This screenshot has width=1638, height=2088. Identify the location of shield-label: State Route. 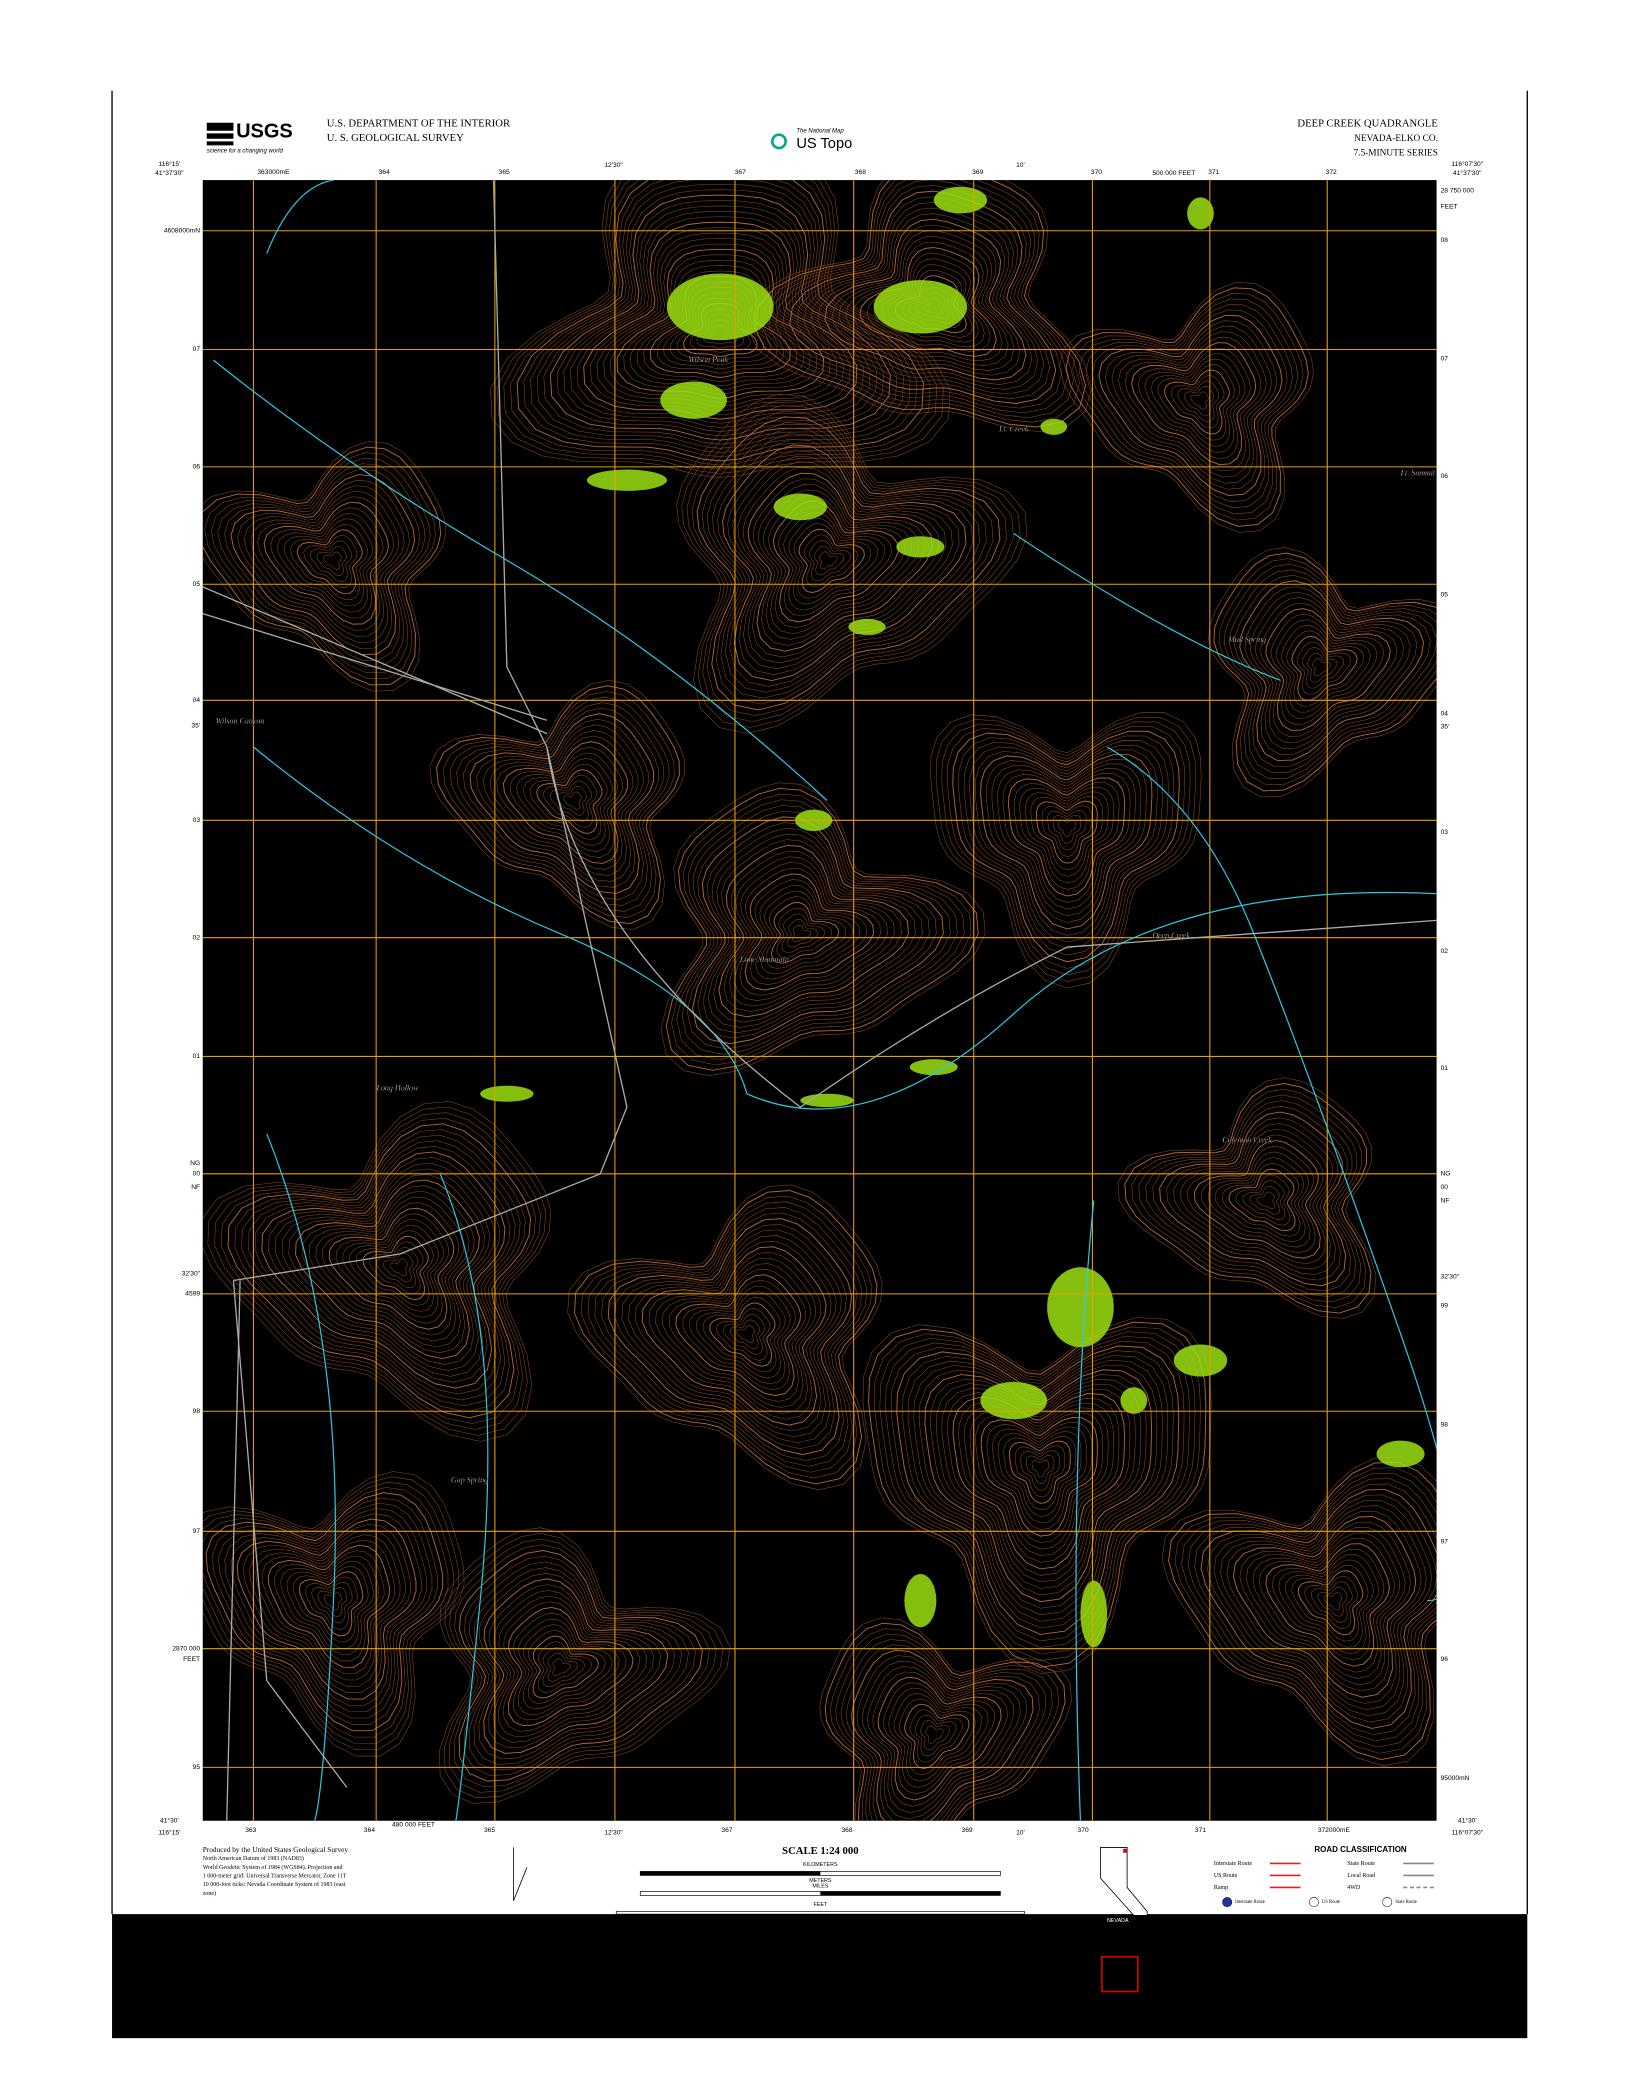
(1406, 1902).